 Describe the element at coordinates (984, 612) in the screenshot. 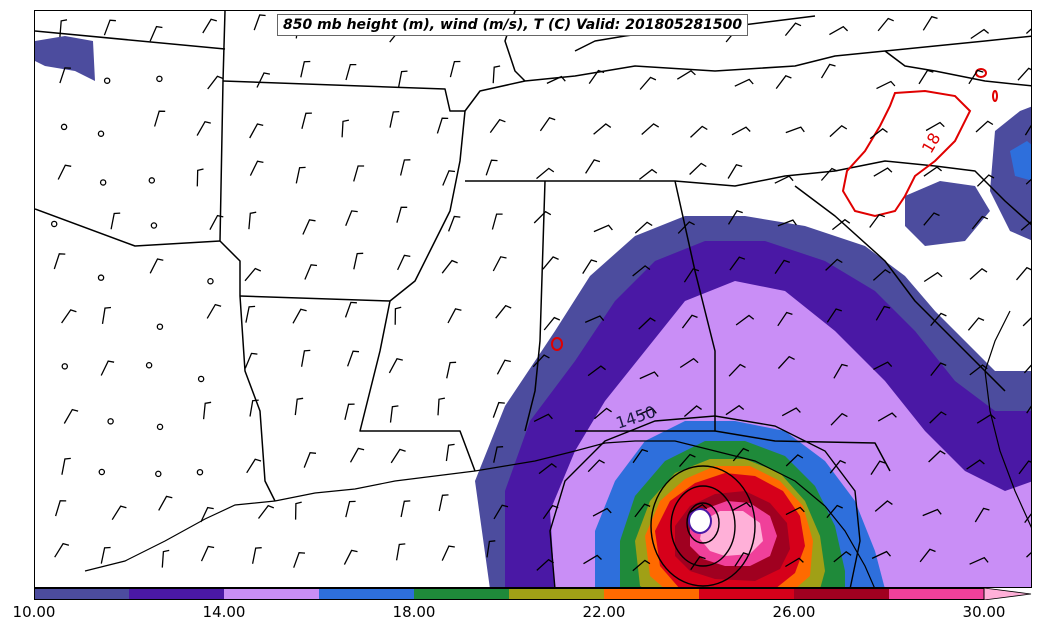

I see `colorbar-tick-label: 30.00` at that location.